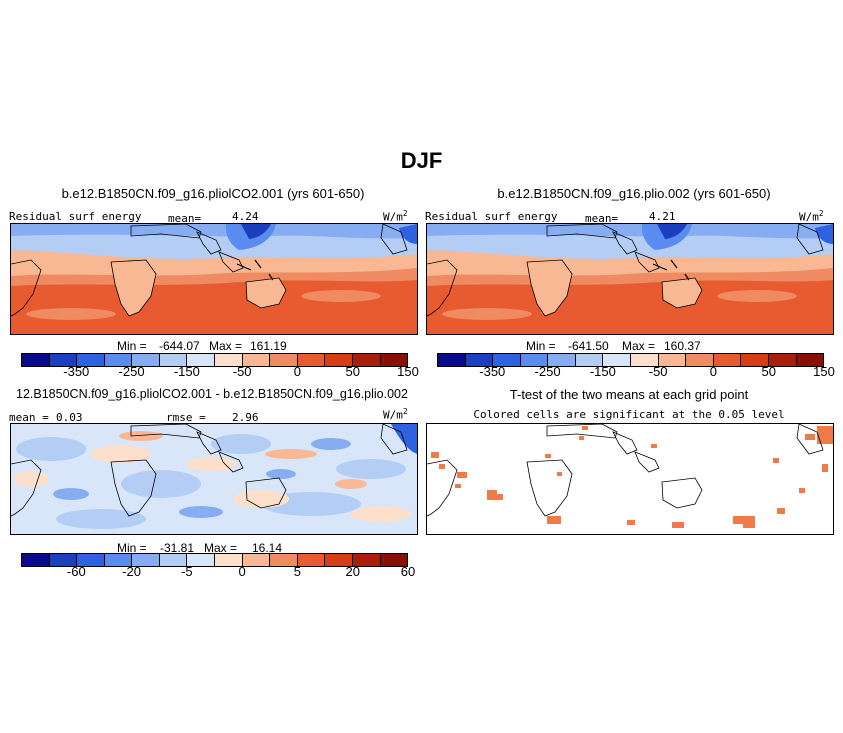 Image resolution: width=843 pixels, height=733 pixels. I want to click on colorbar-ticks-difference: -60 -20 -5 0 5 20 60, so click(218, 572).